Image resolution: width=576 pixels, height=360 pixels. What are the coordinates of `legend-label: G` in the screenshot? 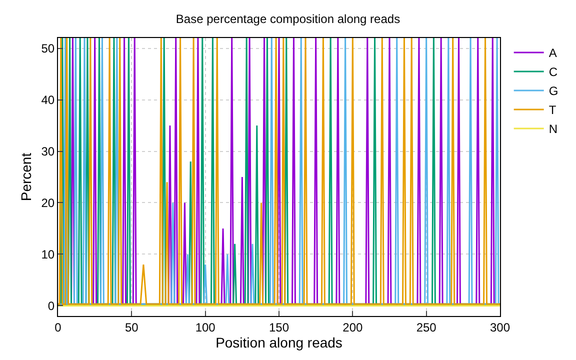 It's located at (553, 91).